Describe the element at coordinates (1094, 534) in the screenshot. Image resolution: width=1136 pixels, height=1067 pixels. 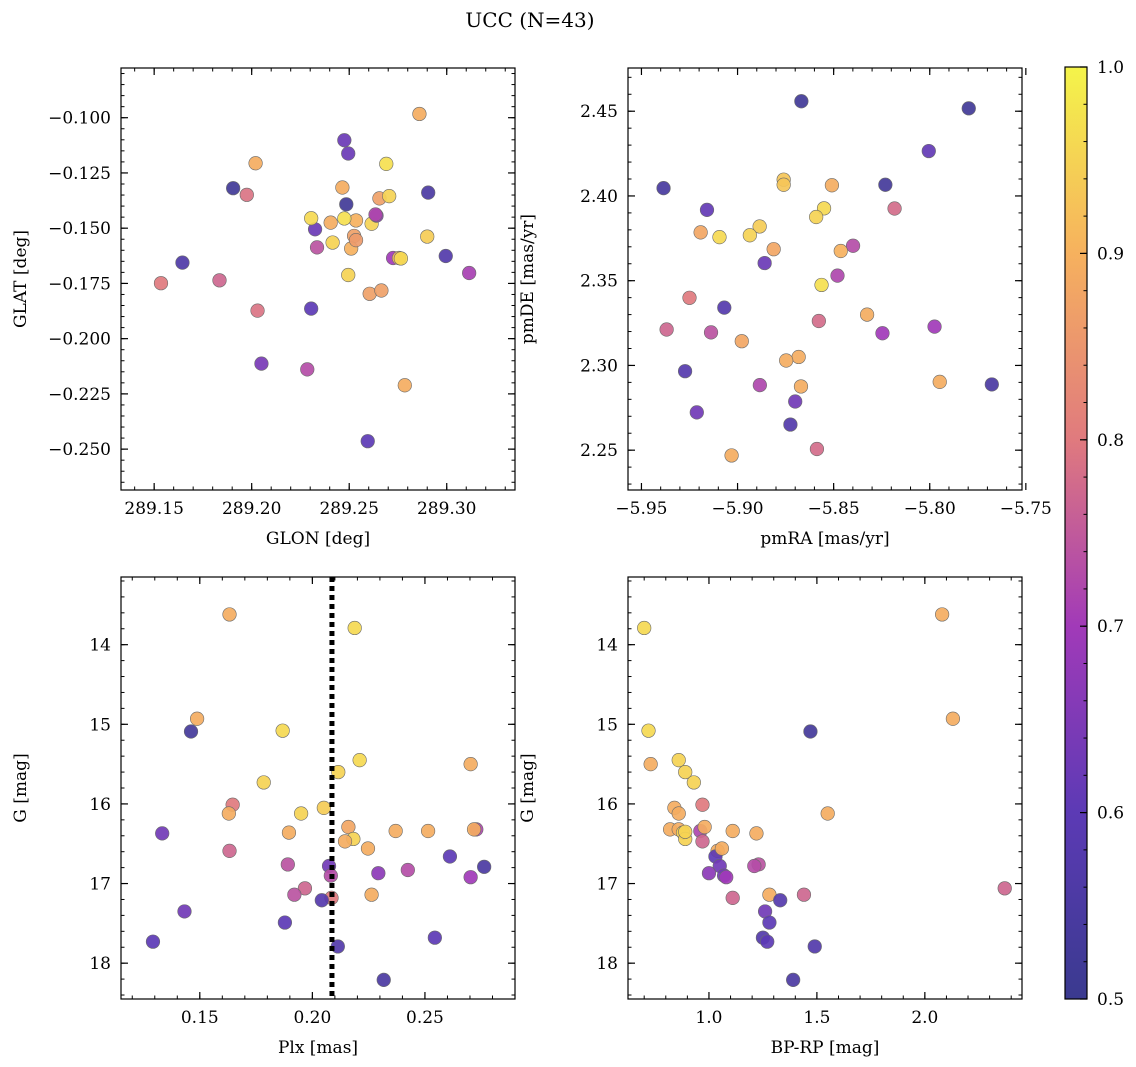
I see `colorbar: 0.5 0.6 0.7 0.8 0.9 1.0` at that location.